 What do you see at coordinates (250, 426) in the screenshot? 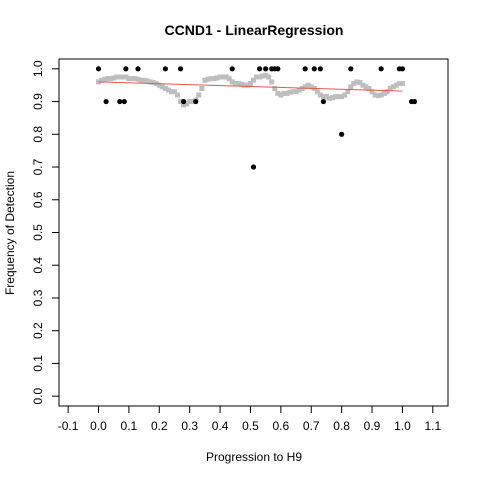
I see `x-tick-label: 0.5` at bounding box center [250, 426].